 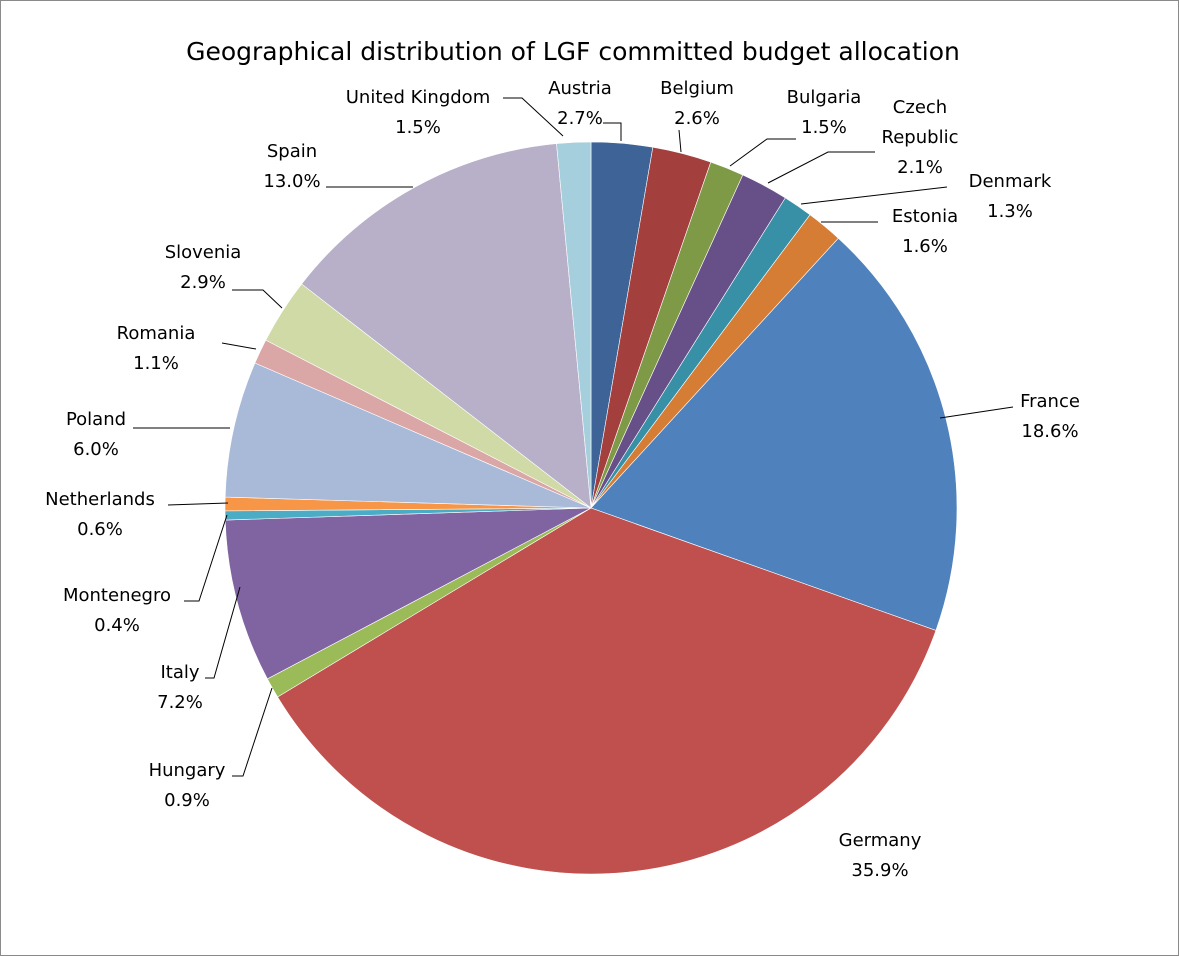 What do you see at coordinates (697, 103) in the screenshot?
I see `slice-label-belgium: Belgium 2.6%` at bounding box center [697, 103].